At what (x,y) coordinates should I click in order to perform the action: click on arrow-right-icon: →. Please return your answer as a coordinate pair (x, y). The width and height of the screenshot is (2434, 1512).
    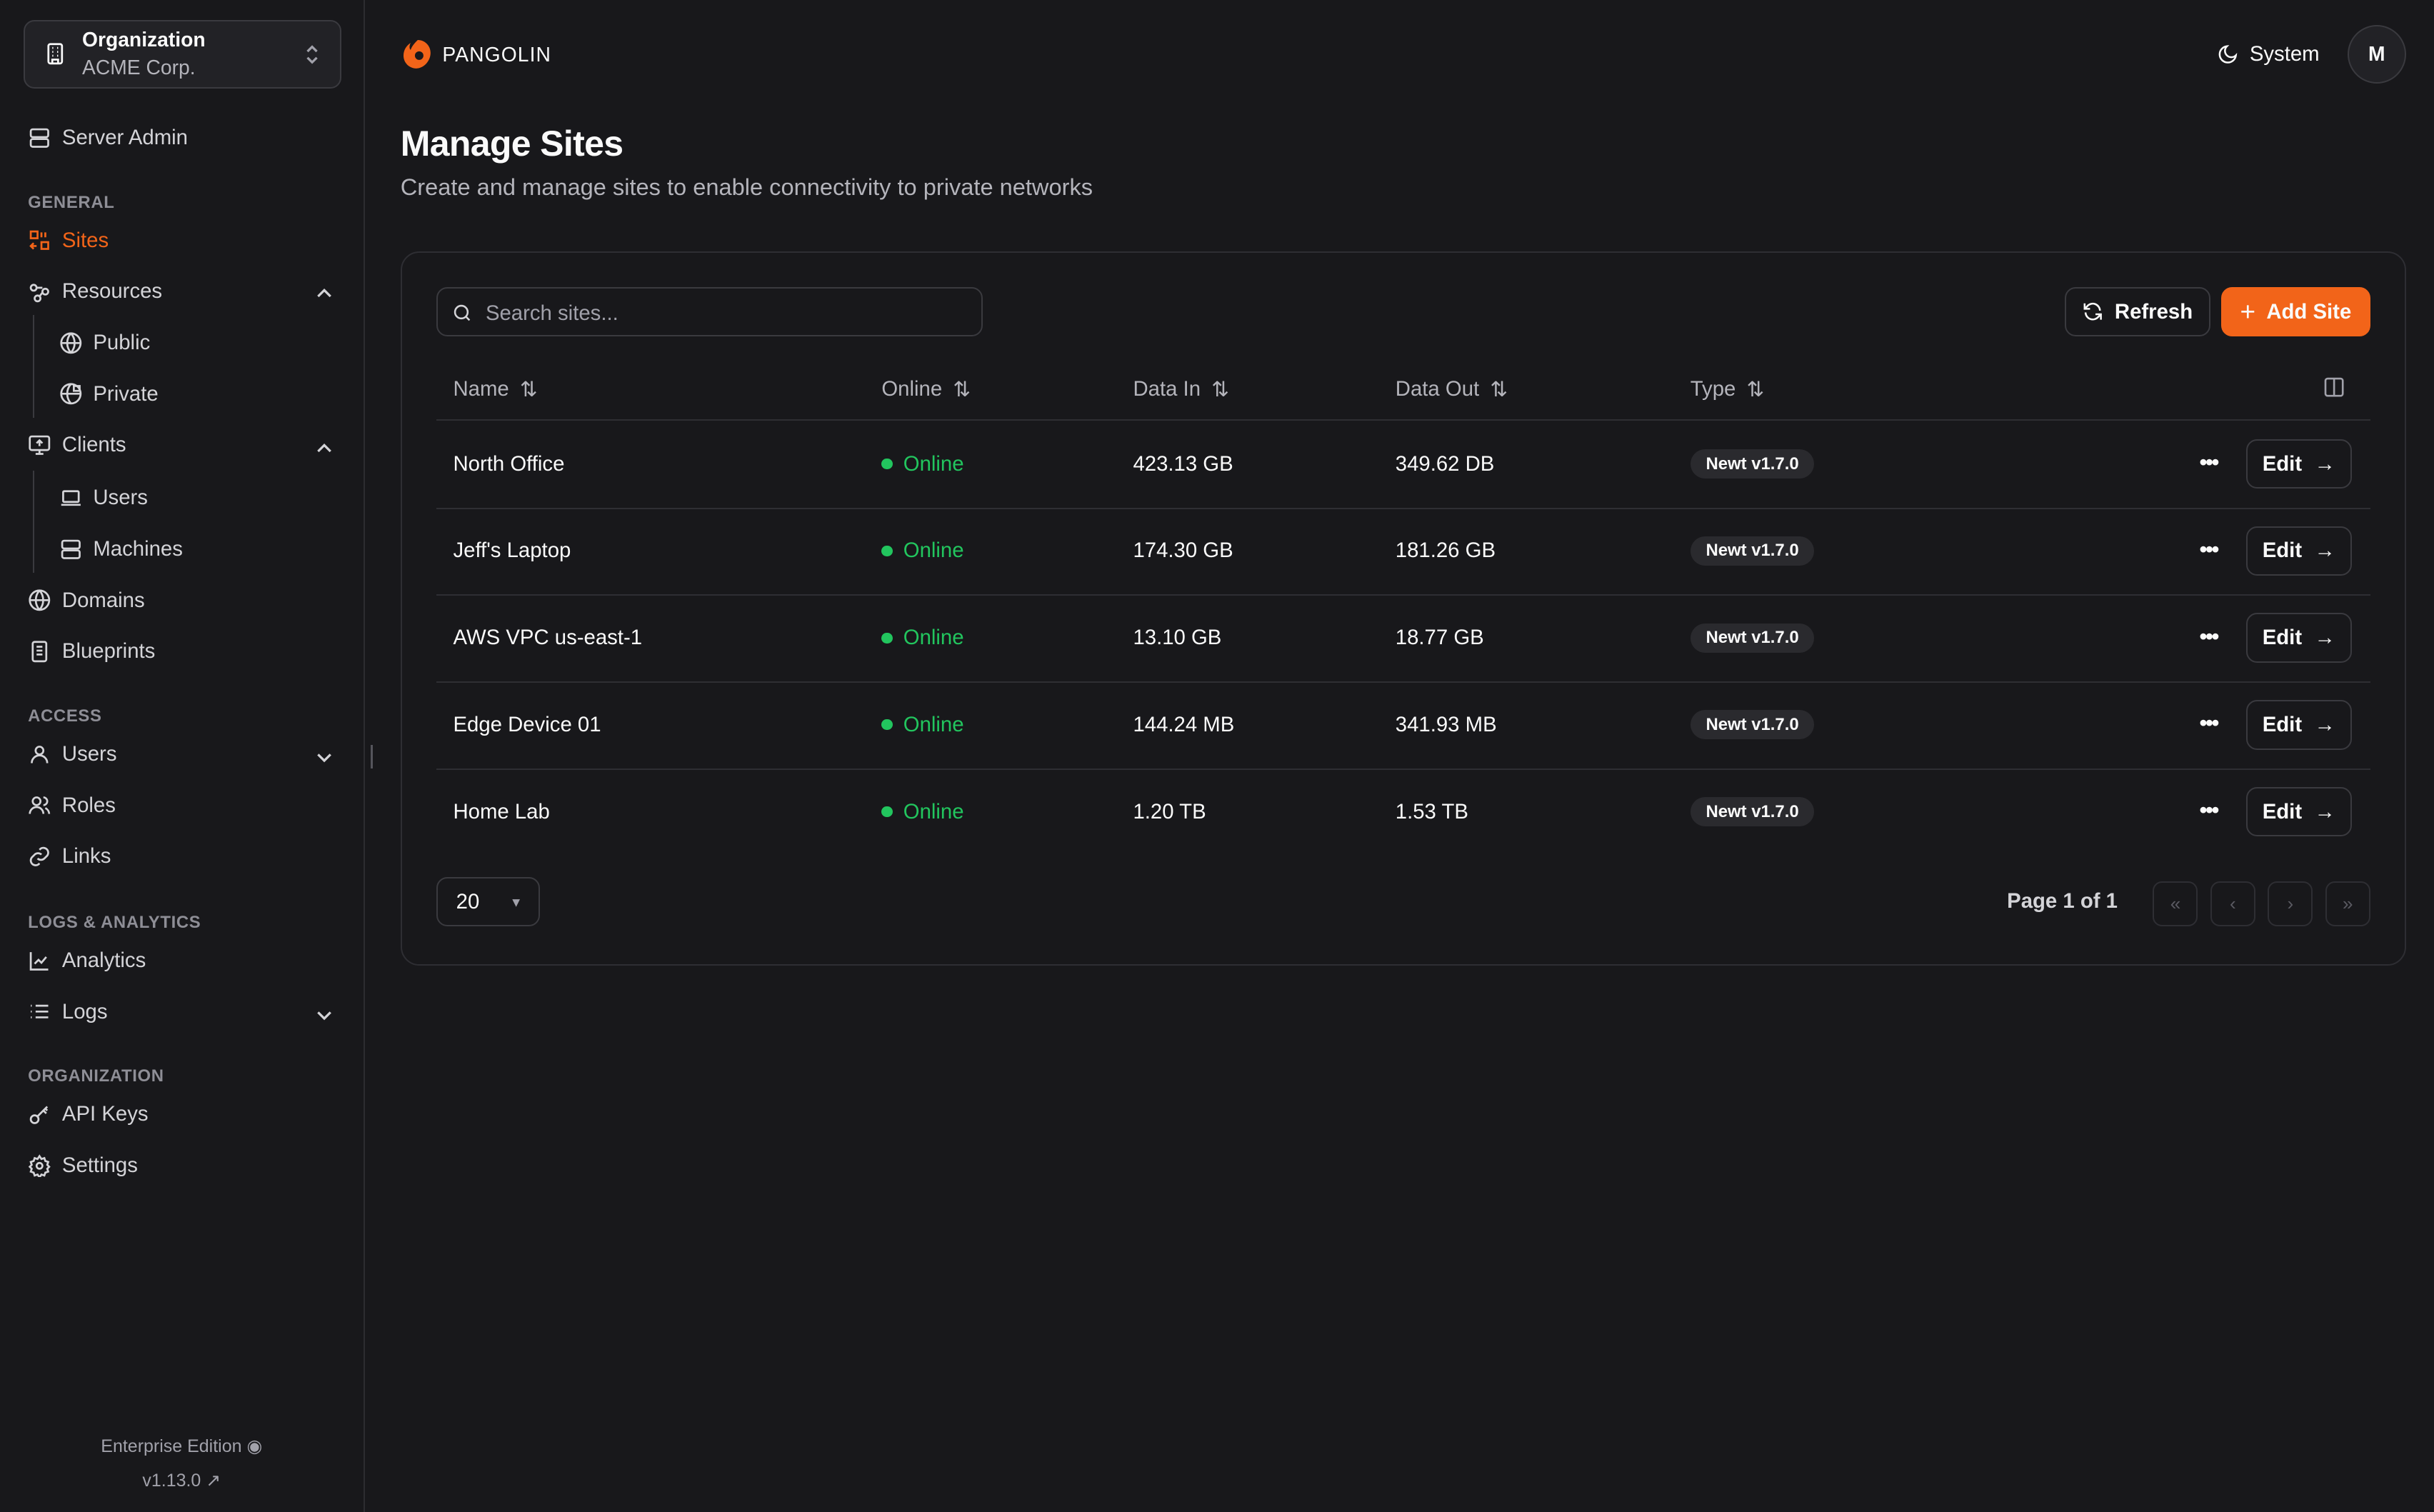
    Looking at the image, I should click on (2324, 724).